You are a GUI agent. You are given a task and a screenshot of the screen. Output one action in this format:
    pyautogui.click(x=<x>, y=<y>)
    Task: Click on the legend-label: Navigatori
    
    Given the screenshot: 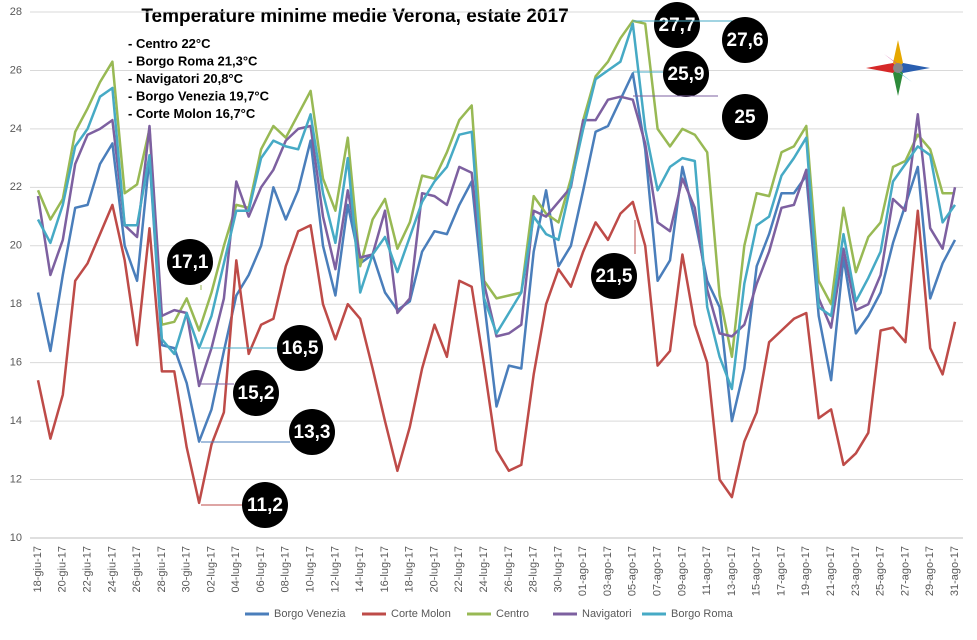 What is the action you would take?
    pyautogui.click(x=607, y=614)
    